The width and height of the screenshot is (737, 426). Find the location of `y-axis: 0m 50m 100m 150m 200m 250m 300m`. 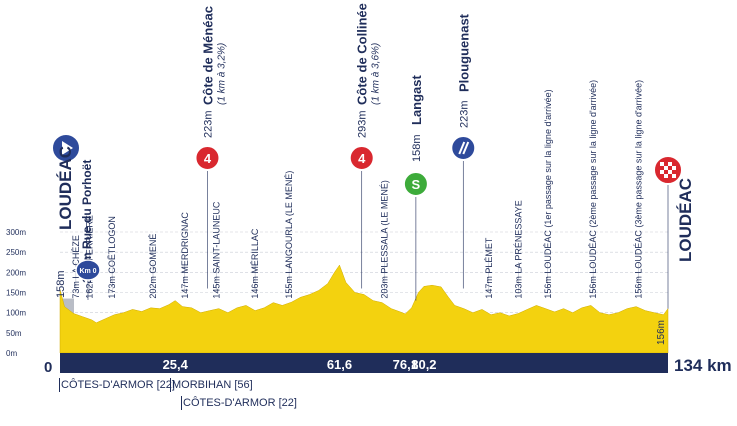

y-axis: 0m 50m 100m 150m 200m 250m 300m is located at coordinates (16, 293).